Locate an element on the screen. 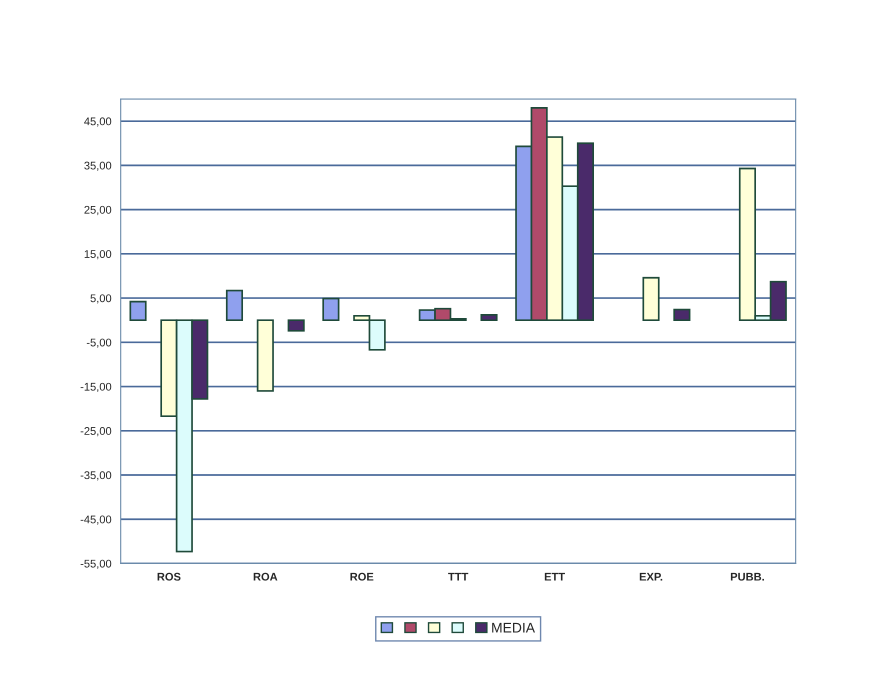  y-tick-label: -15,00 is located at coordinates (96, 387).